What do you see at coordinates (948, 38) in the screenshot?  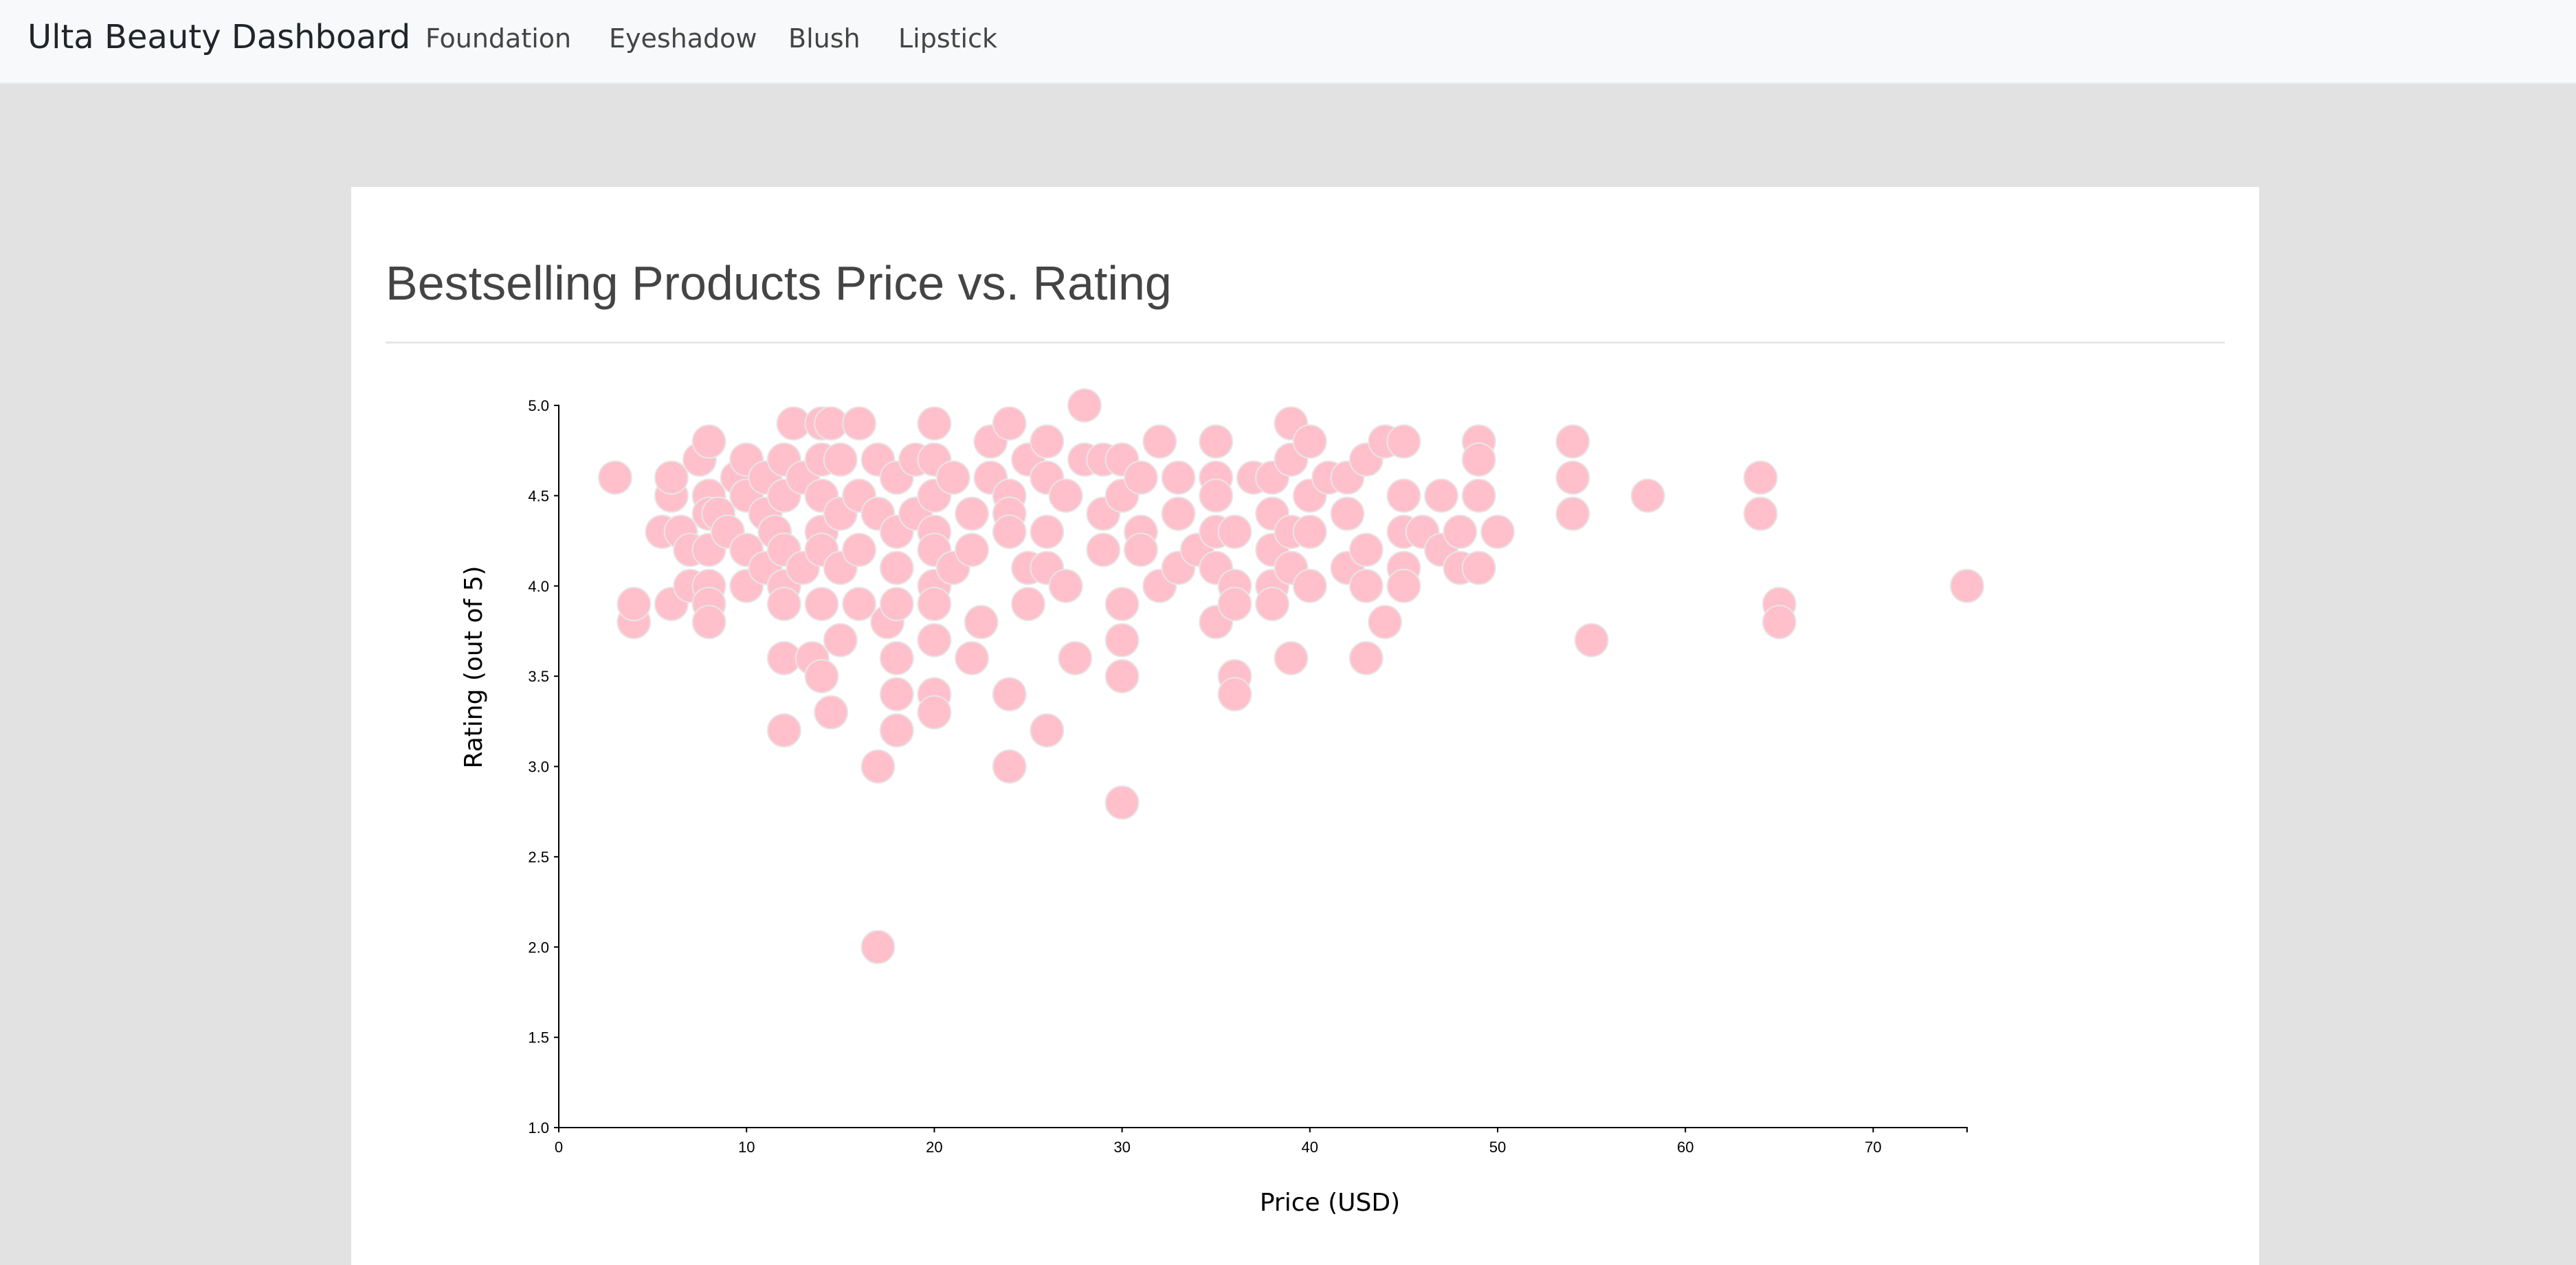 I see `nav-link-lipstick: Lipstick` at bounding box center [948, 38].